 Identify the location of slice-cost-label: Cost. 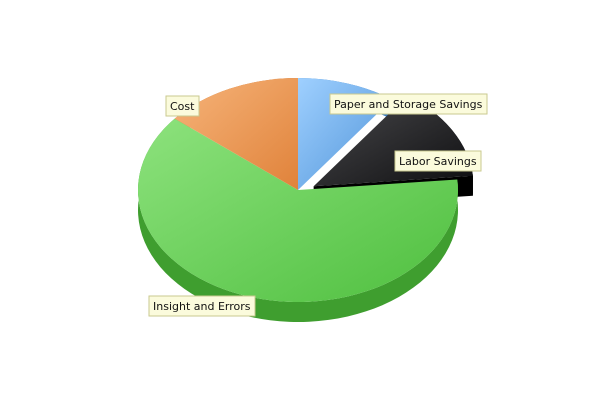
(182, 106).